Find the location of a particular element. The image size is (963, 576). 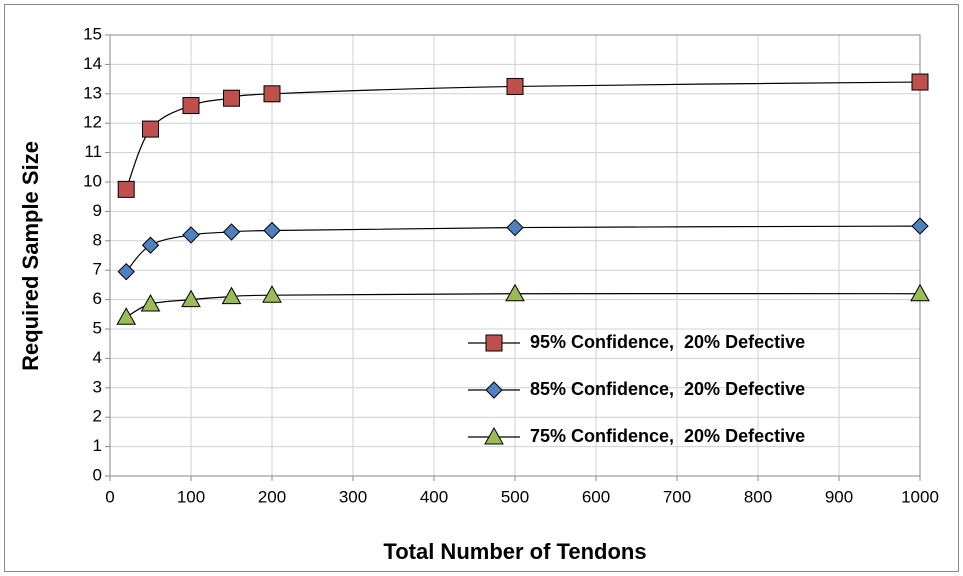

y-tick-label: 9 is located at coordinates (97, 210).